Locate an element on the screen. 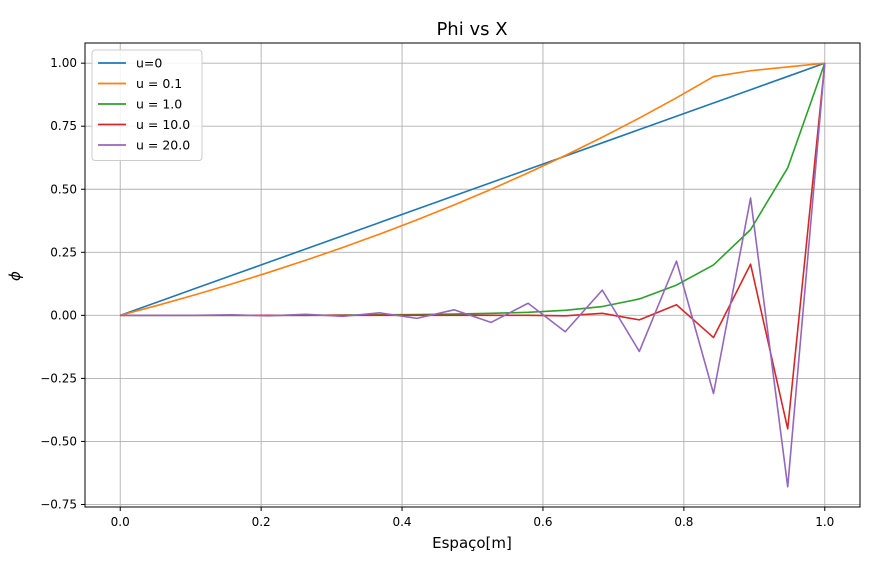  y-tick-label: −0.75 is located at coordinates (58, 504).